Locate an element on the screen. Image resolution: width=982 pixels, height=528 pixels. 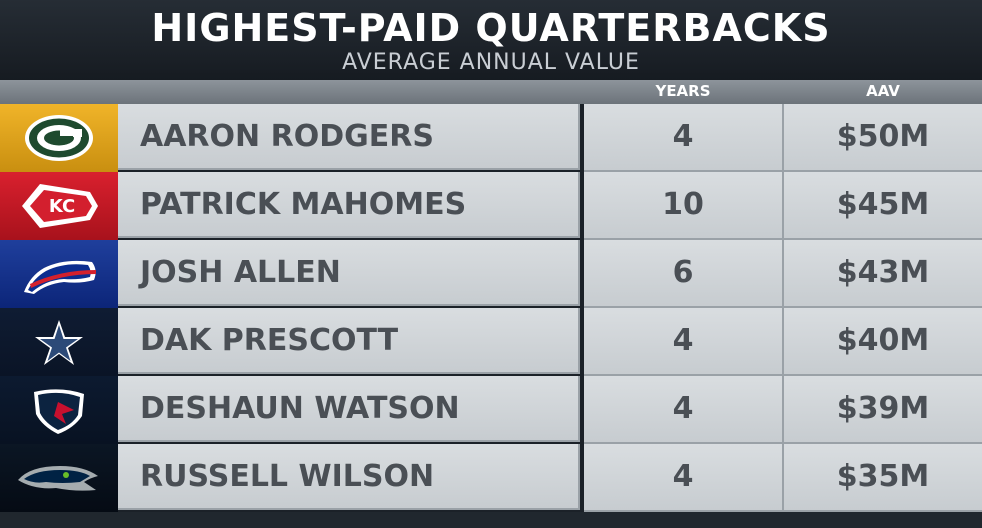
table-row: RUSSELL WILSON 4 $35M is located at coordinates (491, 478).